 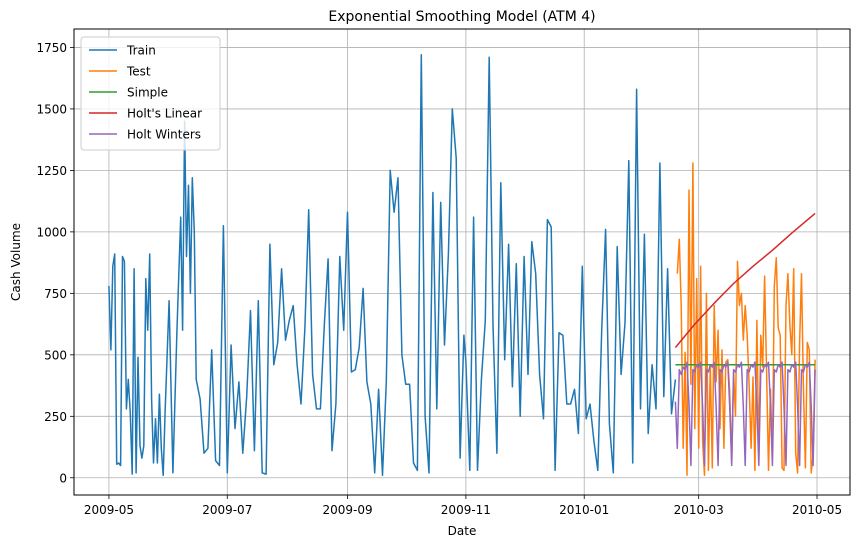 I want to click on y-tick-label: 250, so click(x=55, y=417).